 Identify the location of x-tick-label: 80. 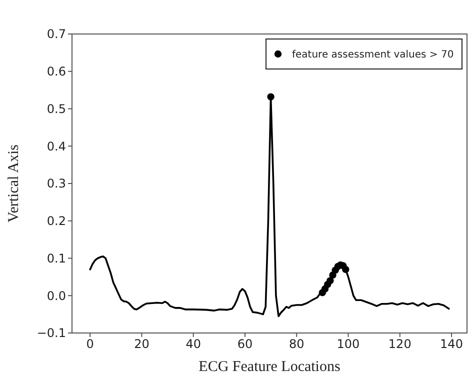
(296, 344).